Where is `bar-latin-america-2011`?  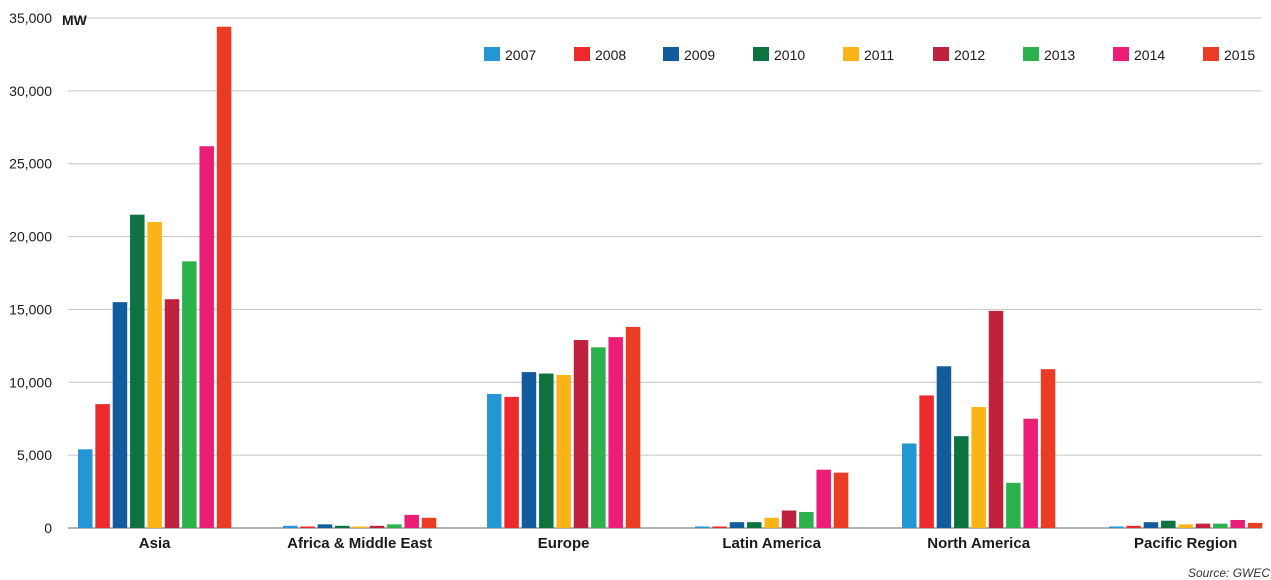 bar-latin-america-2011 is located at coordinates (771, 522).